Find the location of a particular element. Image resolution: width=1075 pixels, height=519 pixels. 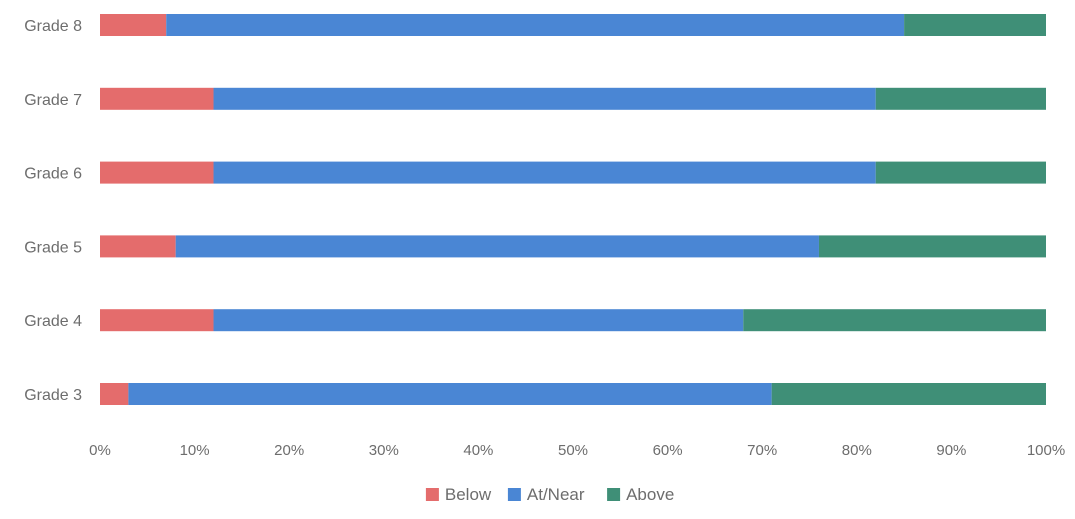

legend-item-below: Below is located at coordinates (458, 494).